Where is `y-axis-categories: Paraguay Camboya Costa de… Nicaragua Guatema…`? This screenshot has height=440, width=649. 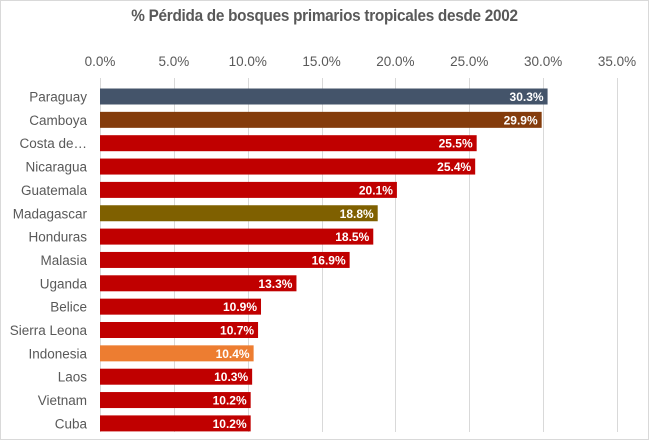
y-axis-categories: Paraguay Camboya Costa de… Nicaragua Guatema… is located at coordinates (49, 261).